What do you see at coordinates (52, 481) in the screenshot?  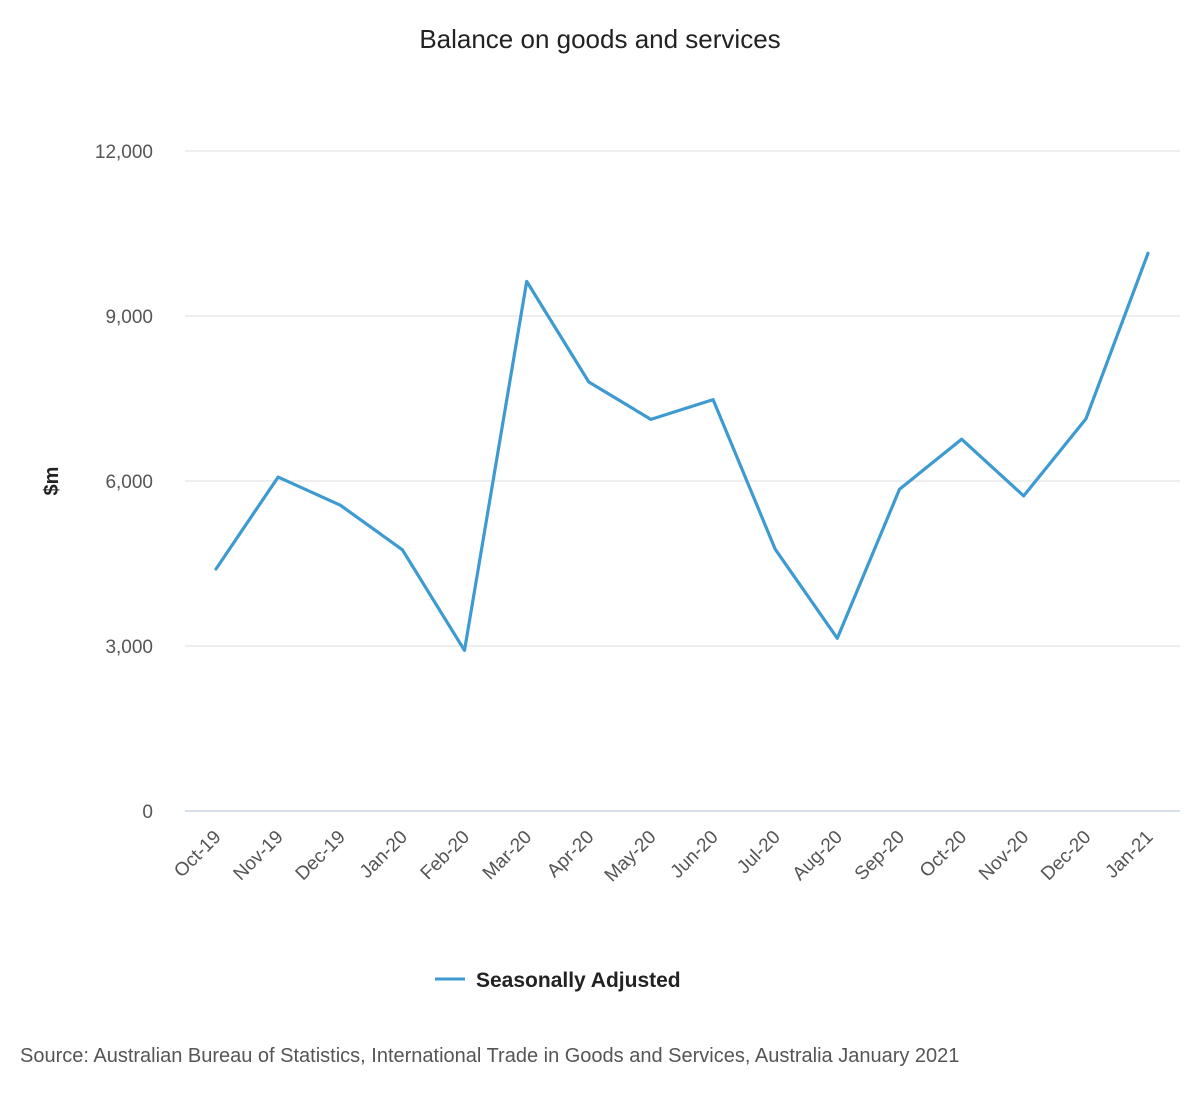 I see `y-axis-label: $m` at bounding box center [52, 481].